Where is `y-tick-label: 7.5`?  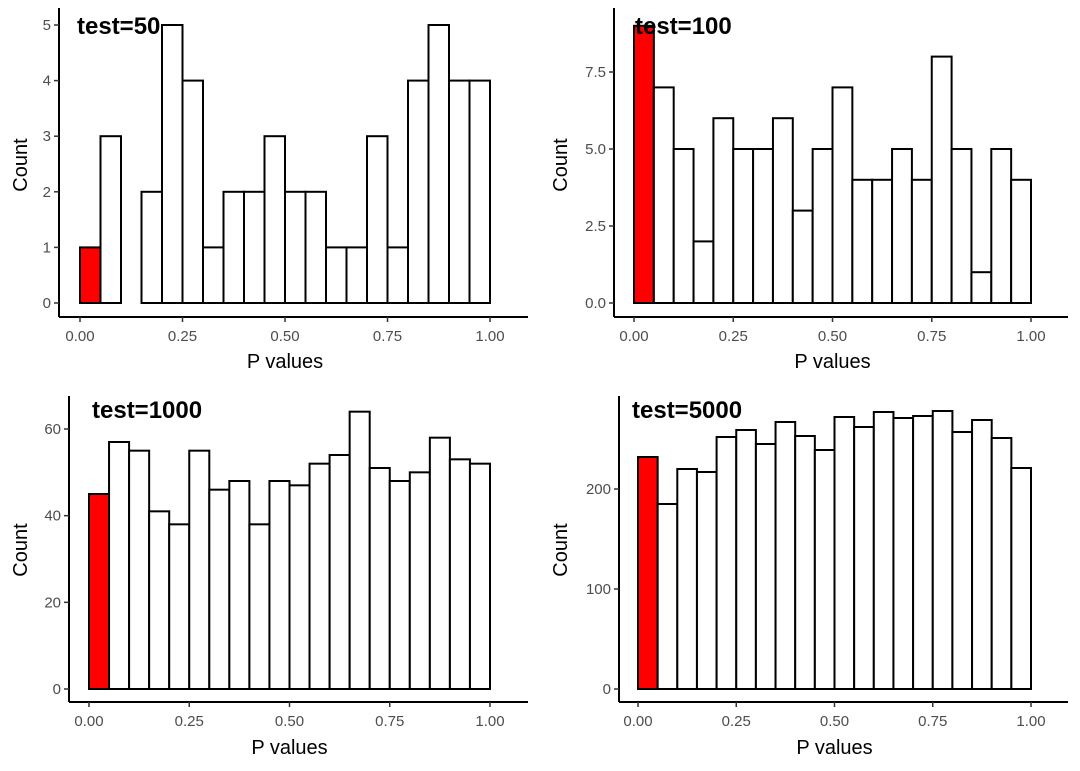
y-tick-label: 7.5 is located at coordinates (595, 72).